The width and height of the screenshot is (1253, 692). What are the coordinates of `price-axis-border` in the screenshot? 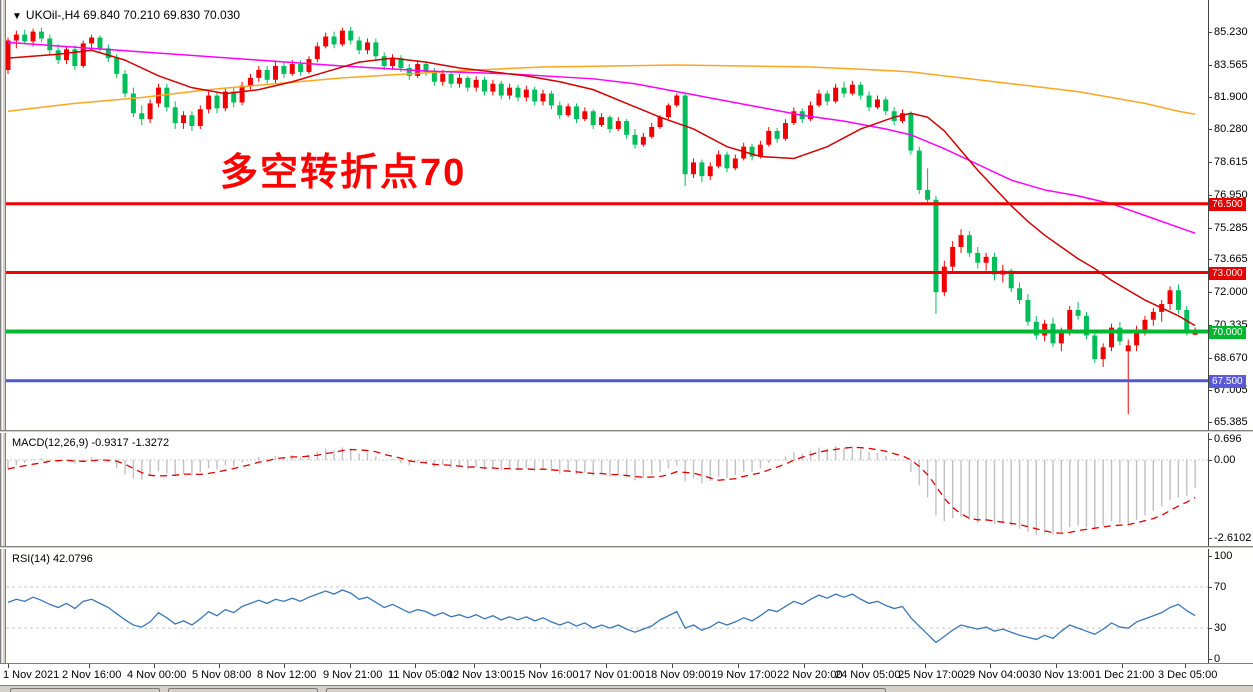 It's located at (1208, 331).